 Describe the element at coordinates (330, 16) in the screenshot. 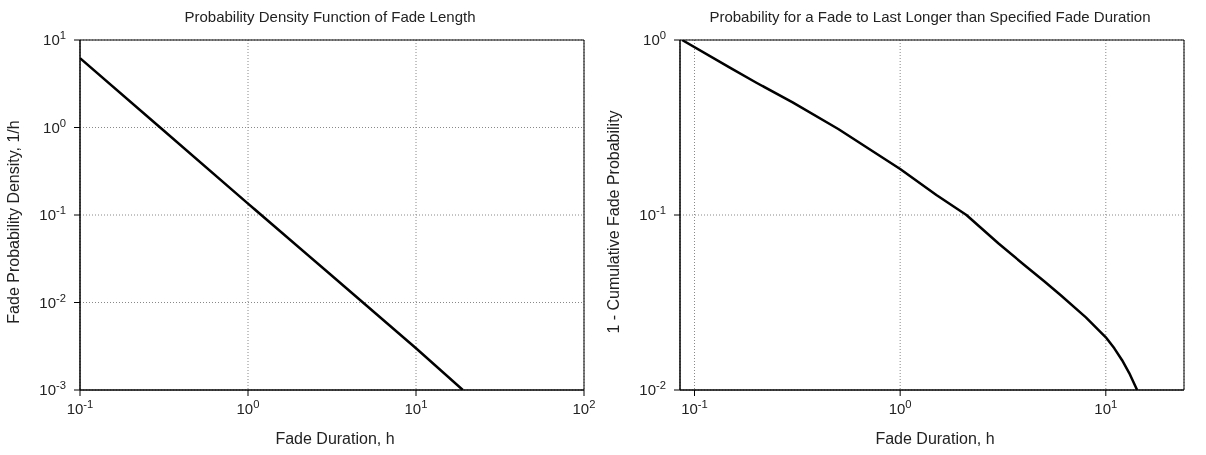

I see `chart-title: Probability Density Function of Fade Length` at that location.